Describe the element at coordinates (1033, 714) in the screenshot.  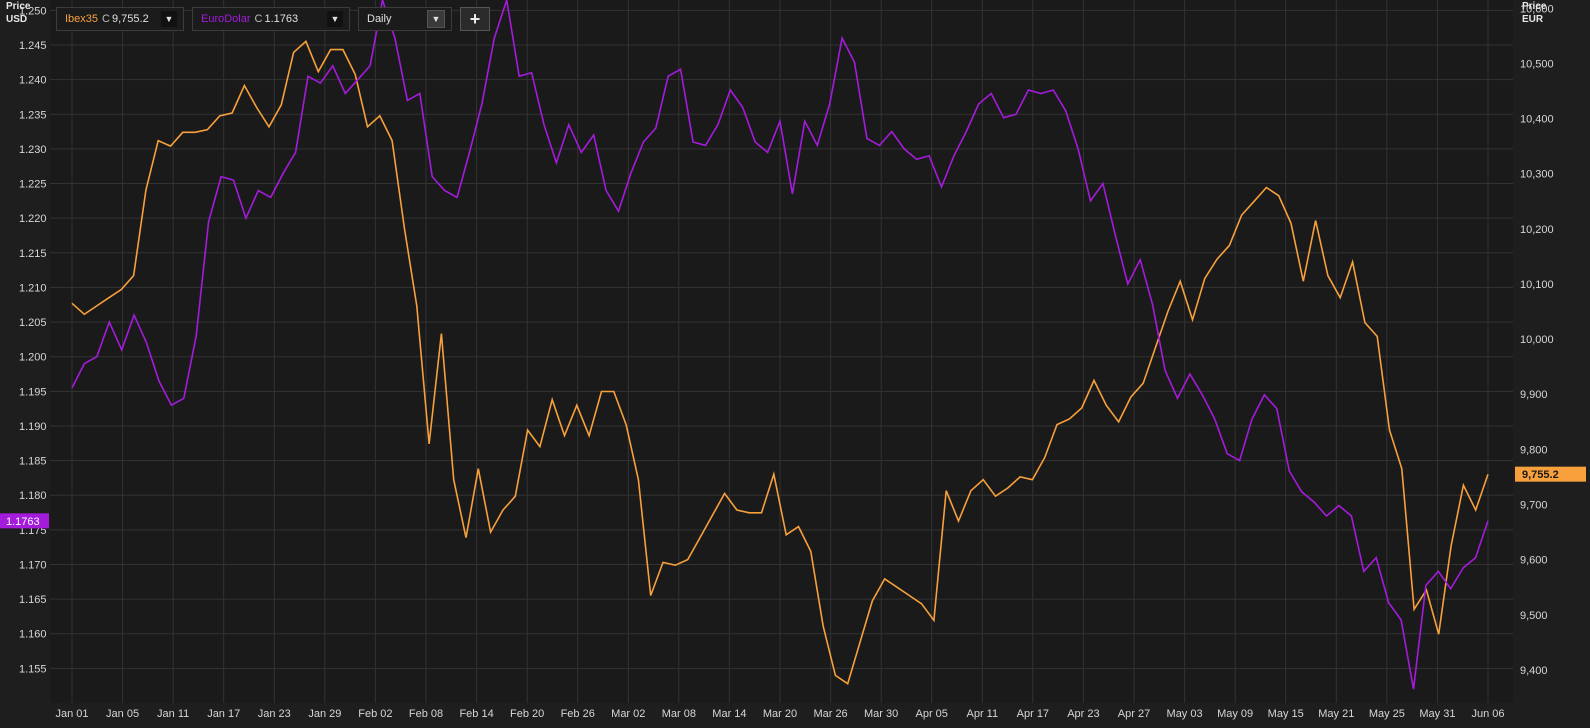
I see `x-tick-label: Apr 17` at that location.